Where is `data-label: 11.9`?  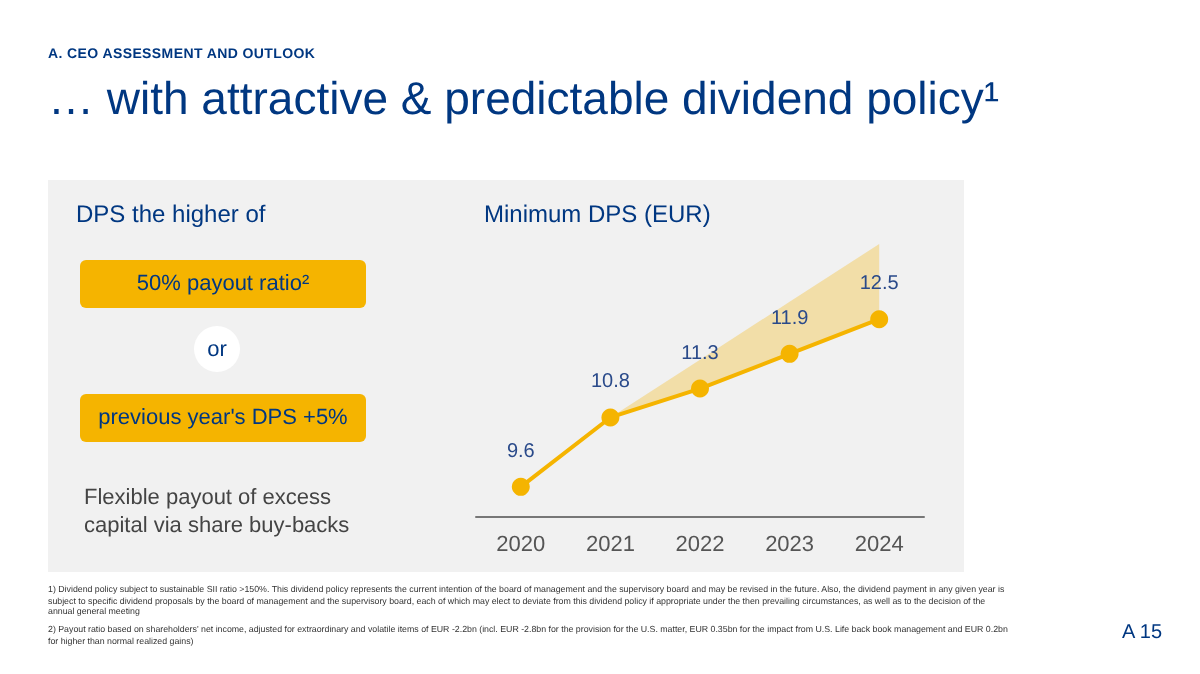 data-label: 11.9 is located at coordinates (790, 318).